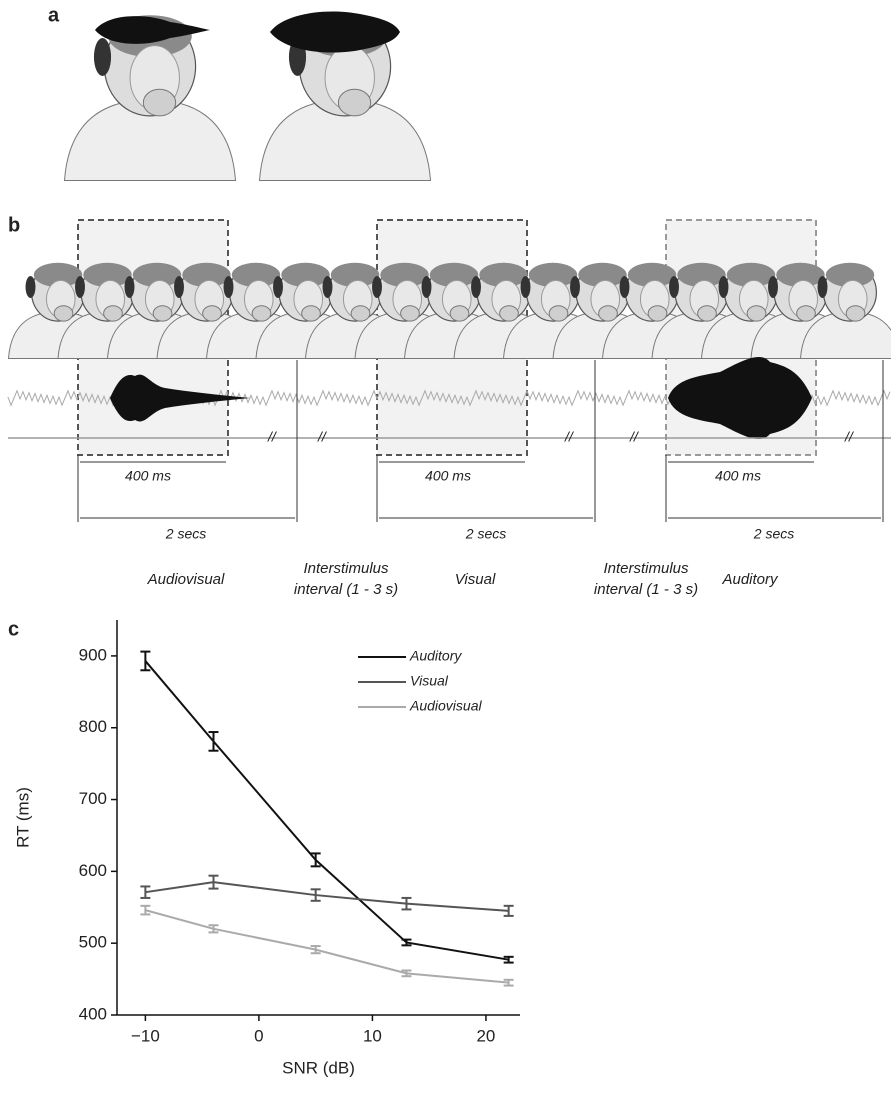 The width and height of the screenshot is (891, 1106). I want to click on condition-label: Auditory, so click(750, 579).